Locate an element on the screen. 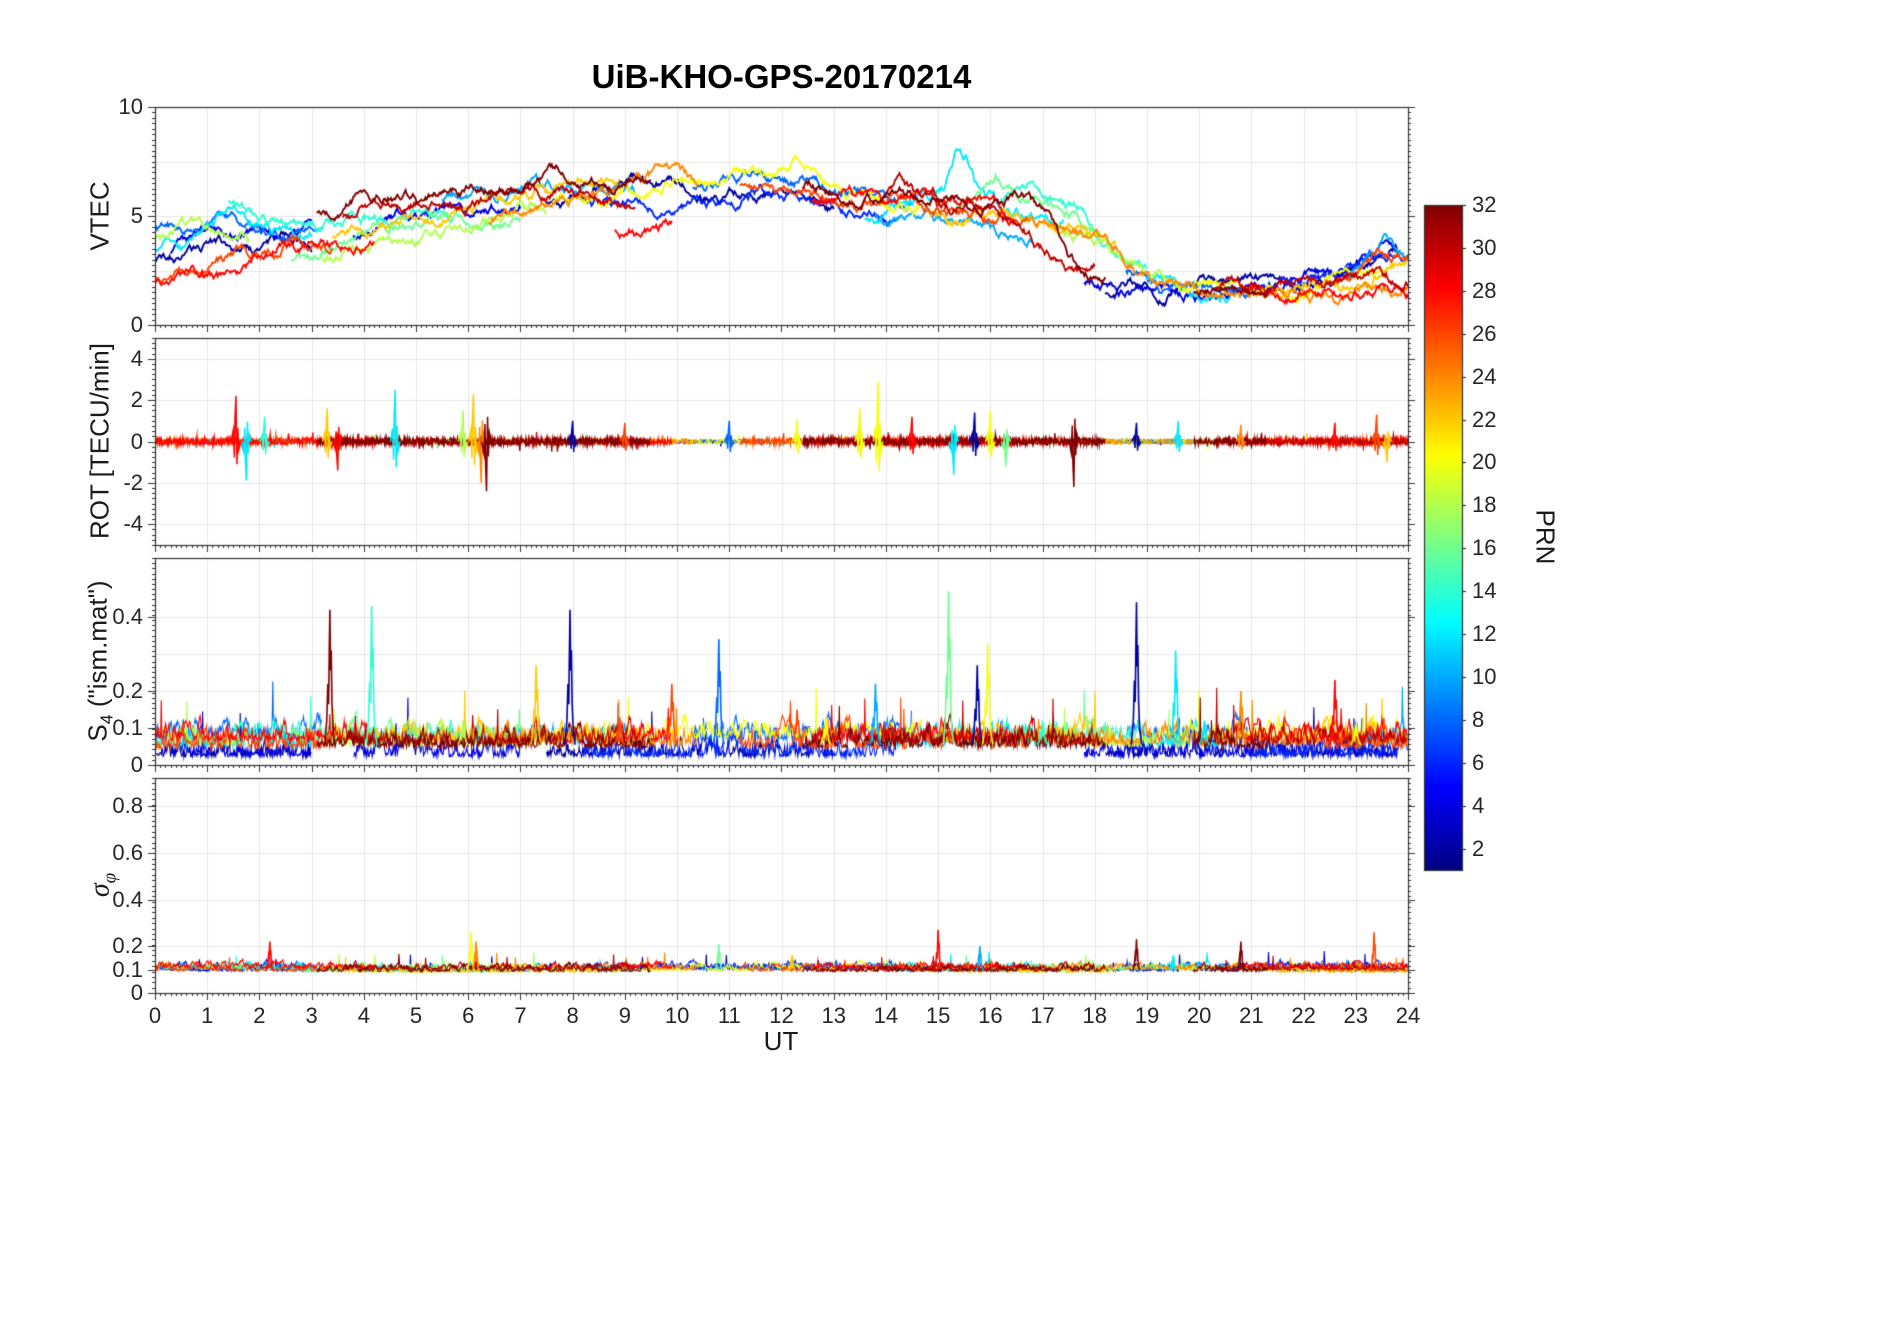  x-tick-label: 7 is located at coordinates (520, 1015).